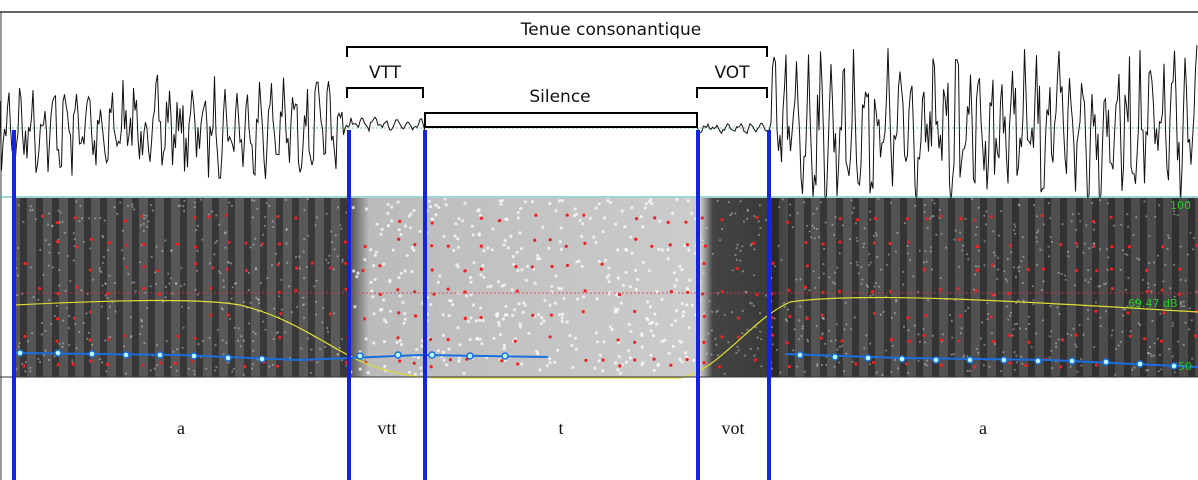 The height and width of the screenshot is (480, 1198). What do you see at coordinates (887, 287) in the screenshot?
I see `glottal-stripe` at bounding box center [887, 287].